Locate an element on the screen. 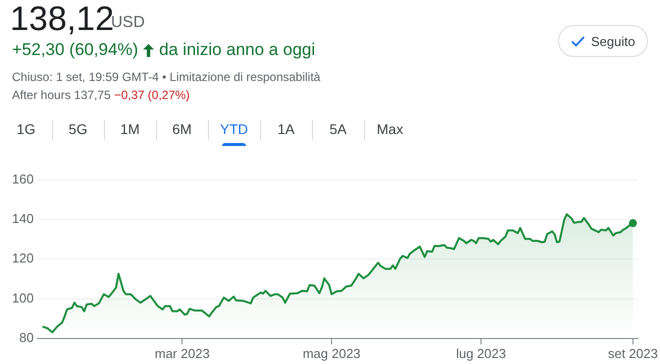 This screenshot has height=364, width=660. x-tick-label: set 2023 is located at coordinates (633, 353).